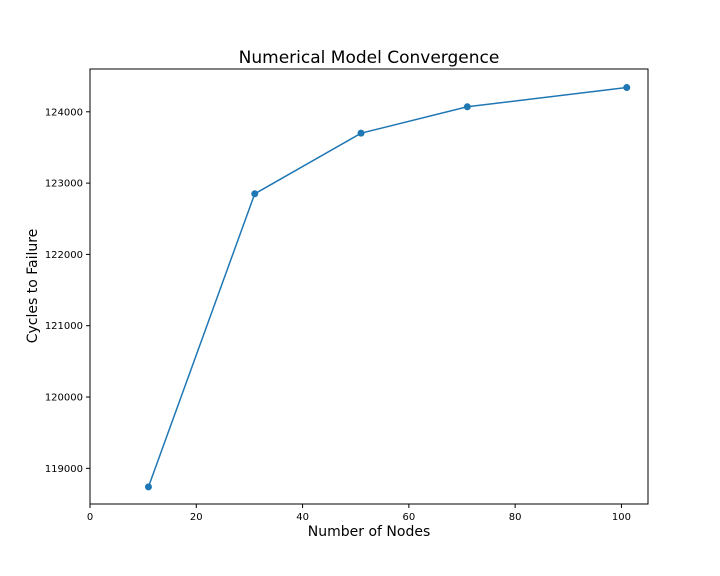  Describe the element at coordinates (64, 469) in the screenshot. I see `y-tick-label: 119000` at that location.